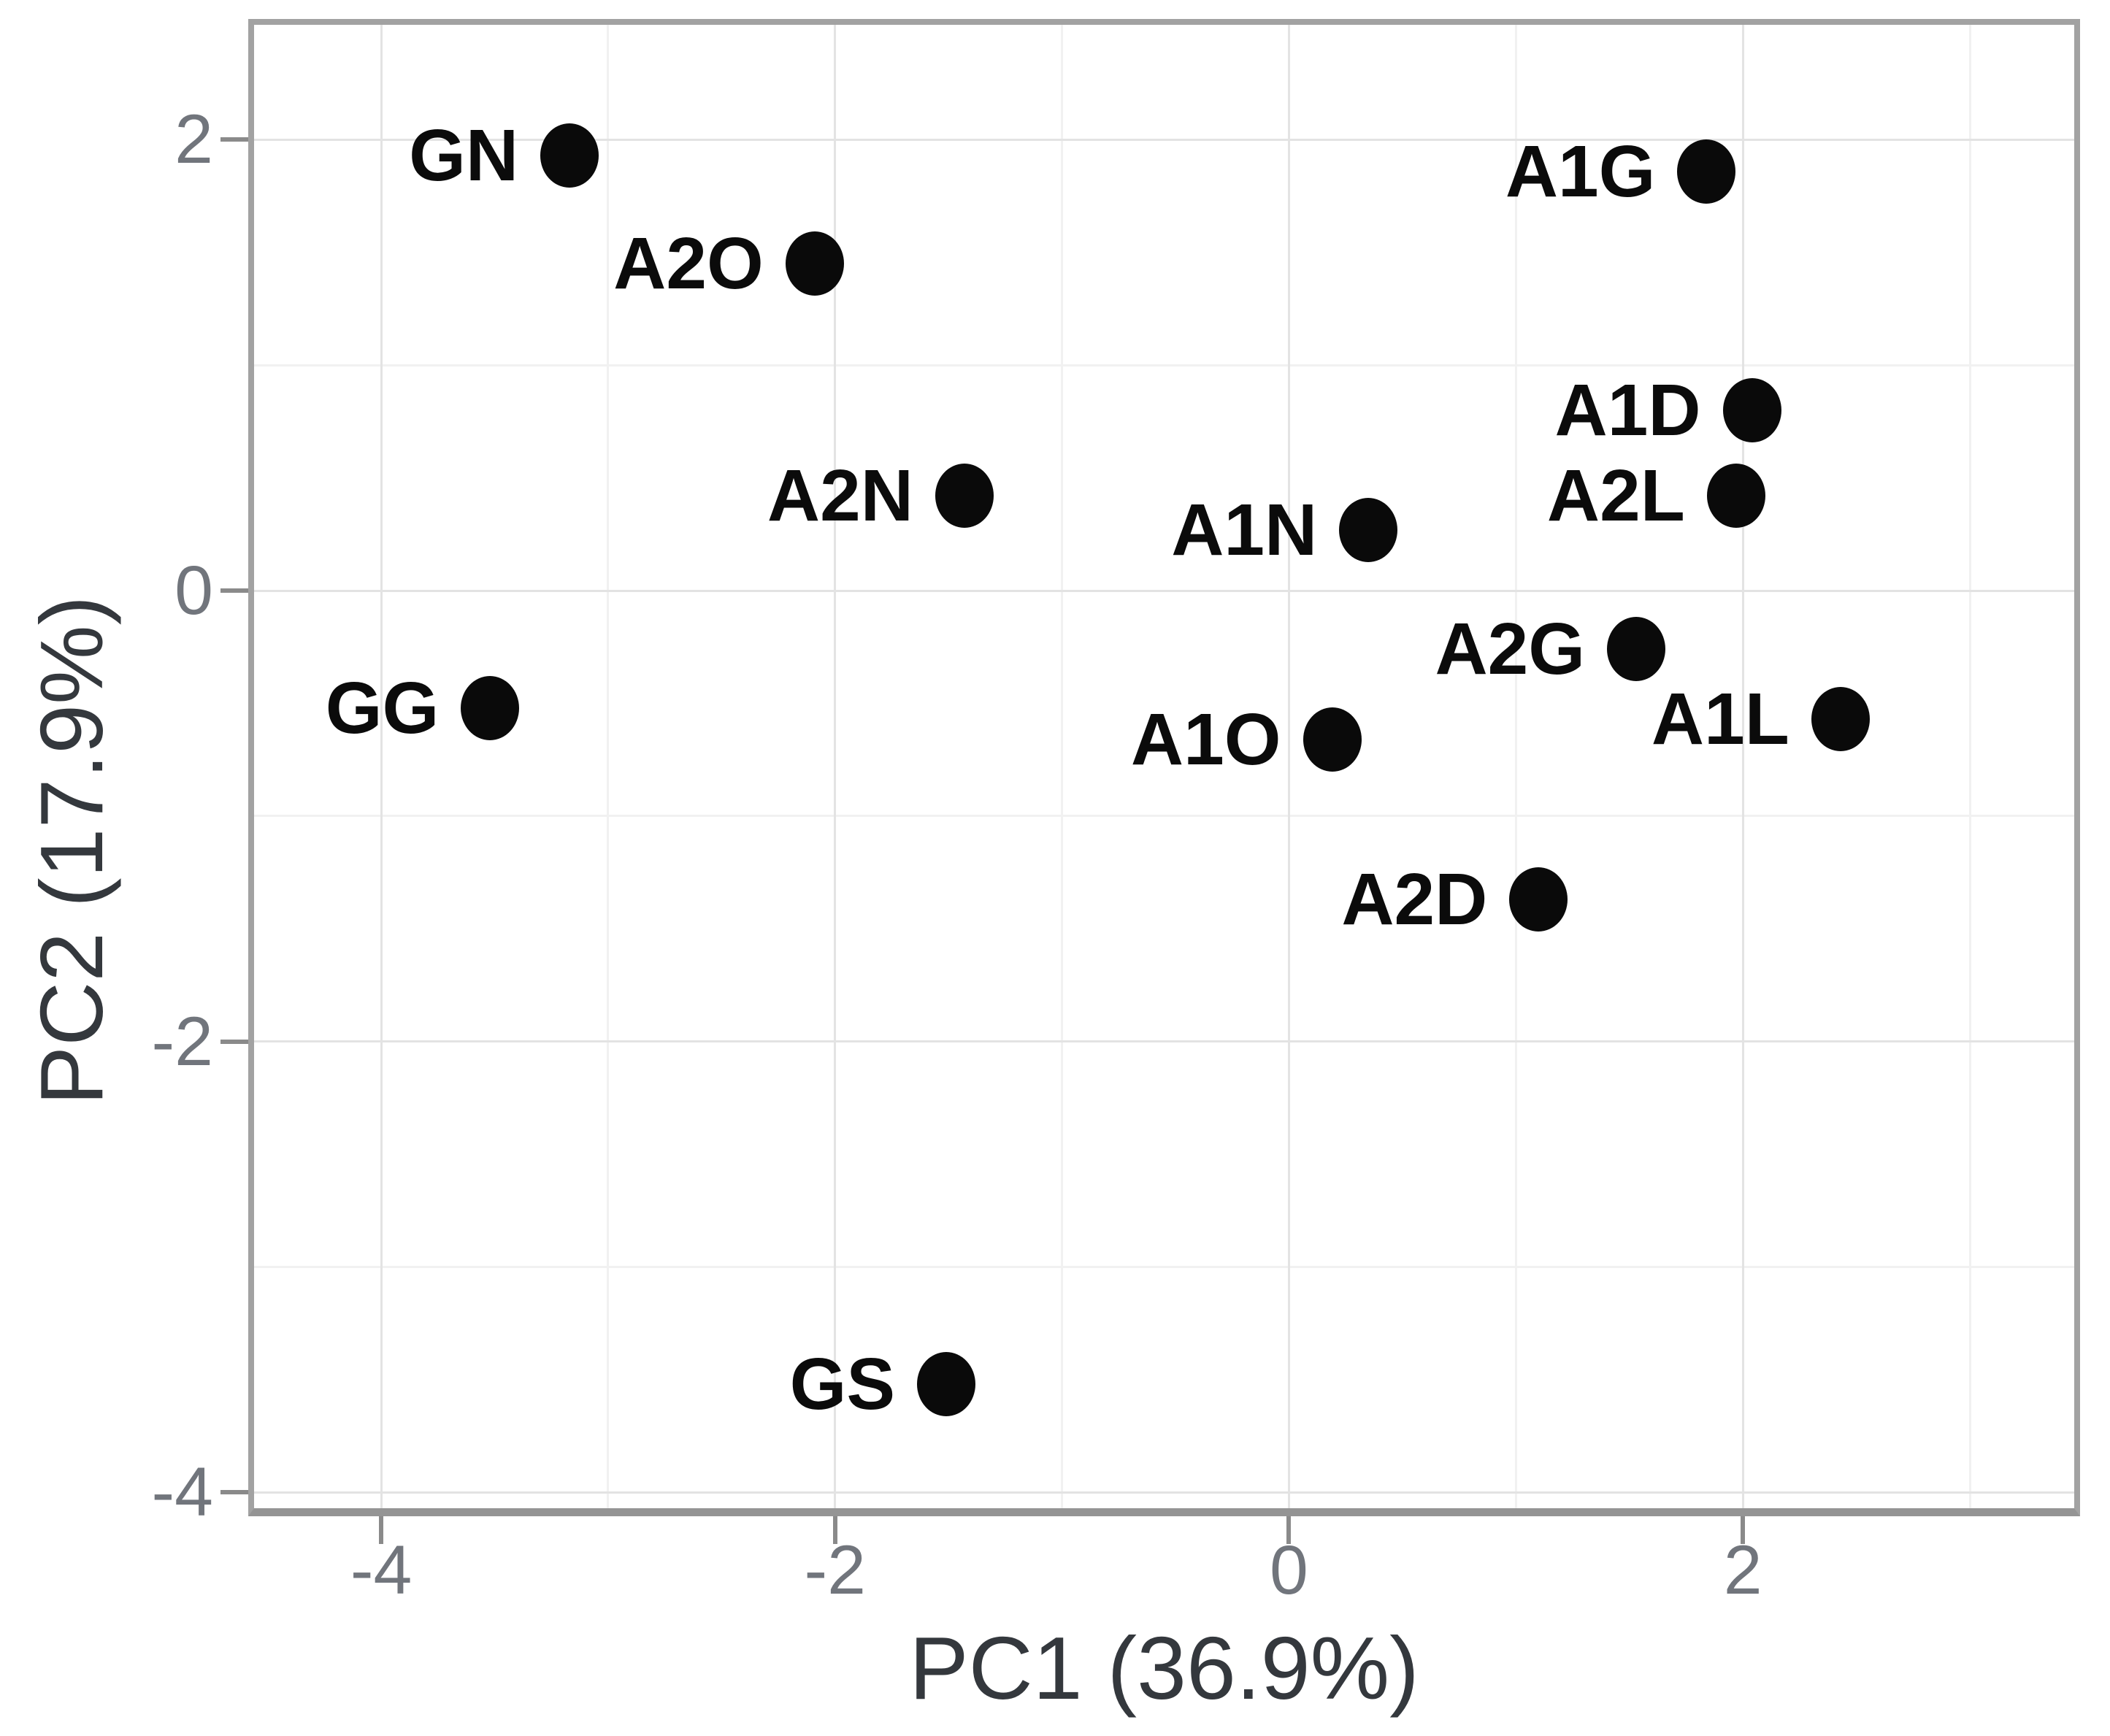  What do you see at coordinates (835, 1570) in the screenshot?
I see `x-tick-label: -2` at bounding box center [835, 1570].